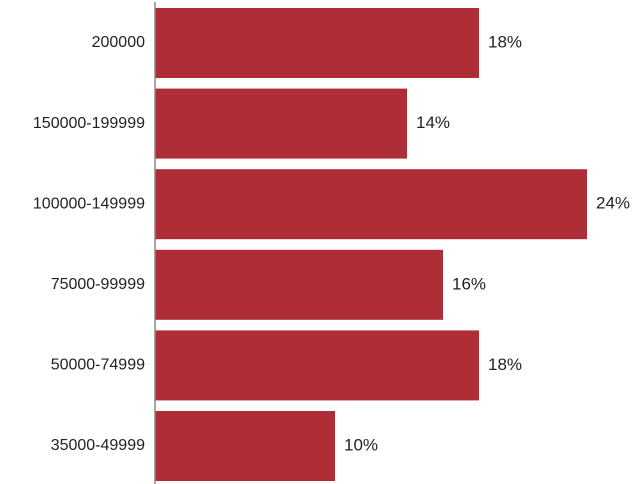  I want to click on value-label: 10%, so click(361, 444).